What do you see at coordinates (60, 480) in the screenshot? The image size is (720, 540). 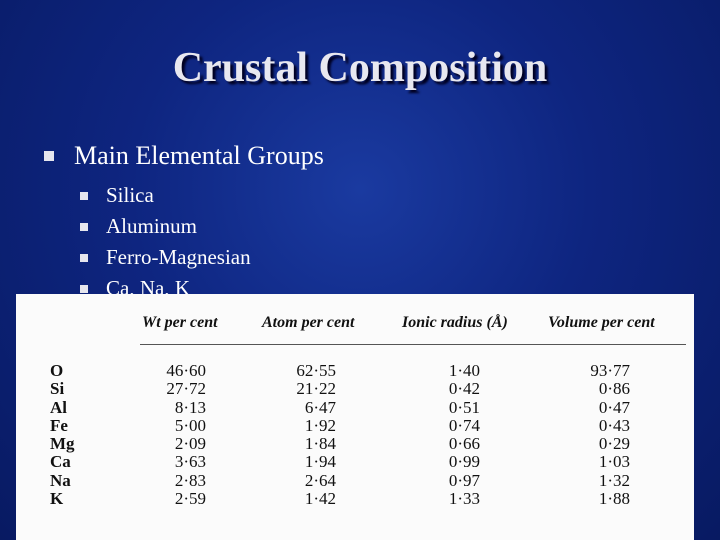 I see `element-symbol: Na` at bounding box center [60, 480].